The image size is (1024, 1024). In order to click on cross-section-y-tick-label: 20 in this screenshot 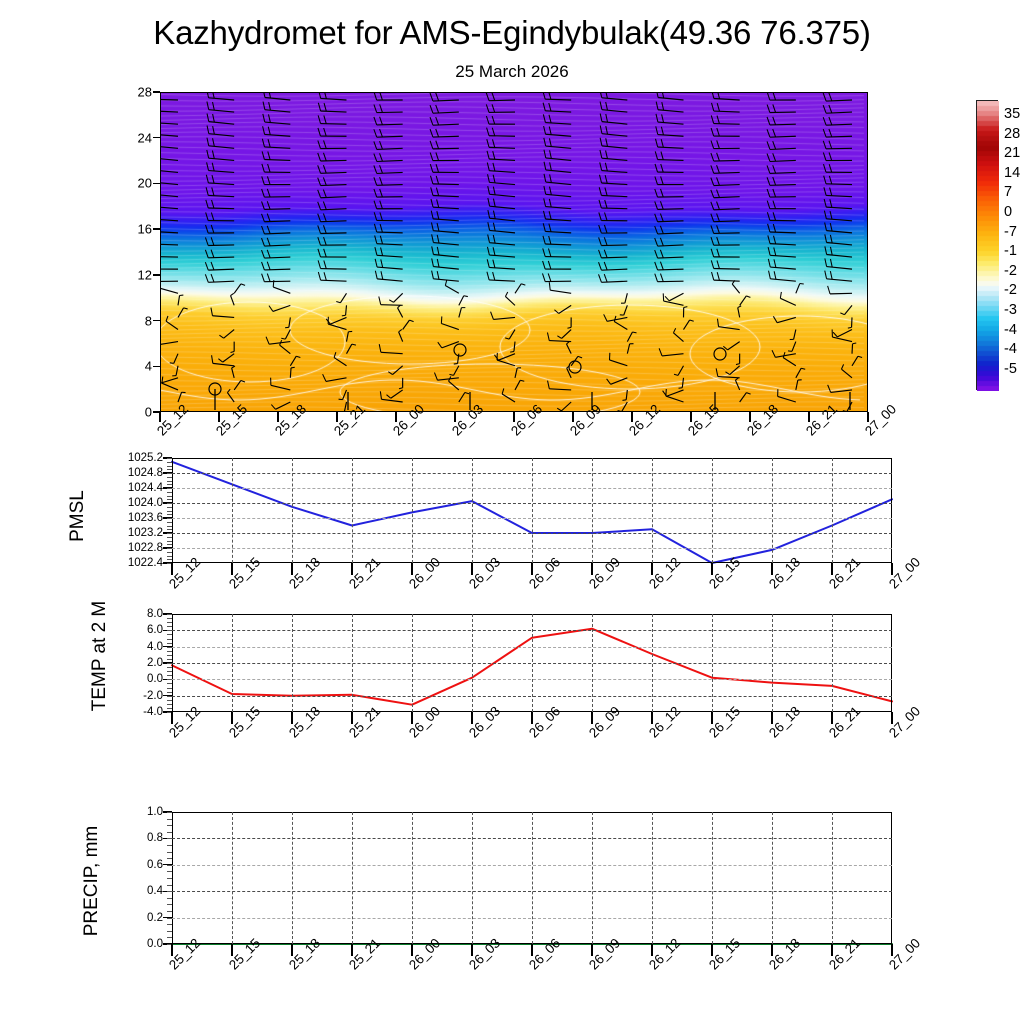, I will do `click(144, 183)`.